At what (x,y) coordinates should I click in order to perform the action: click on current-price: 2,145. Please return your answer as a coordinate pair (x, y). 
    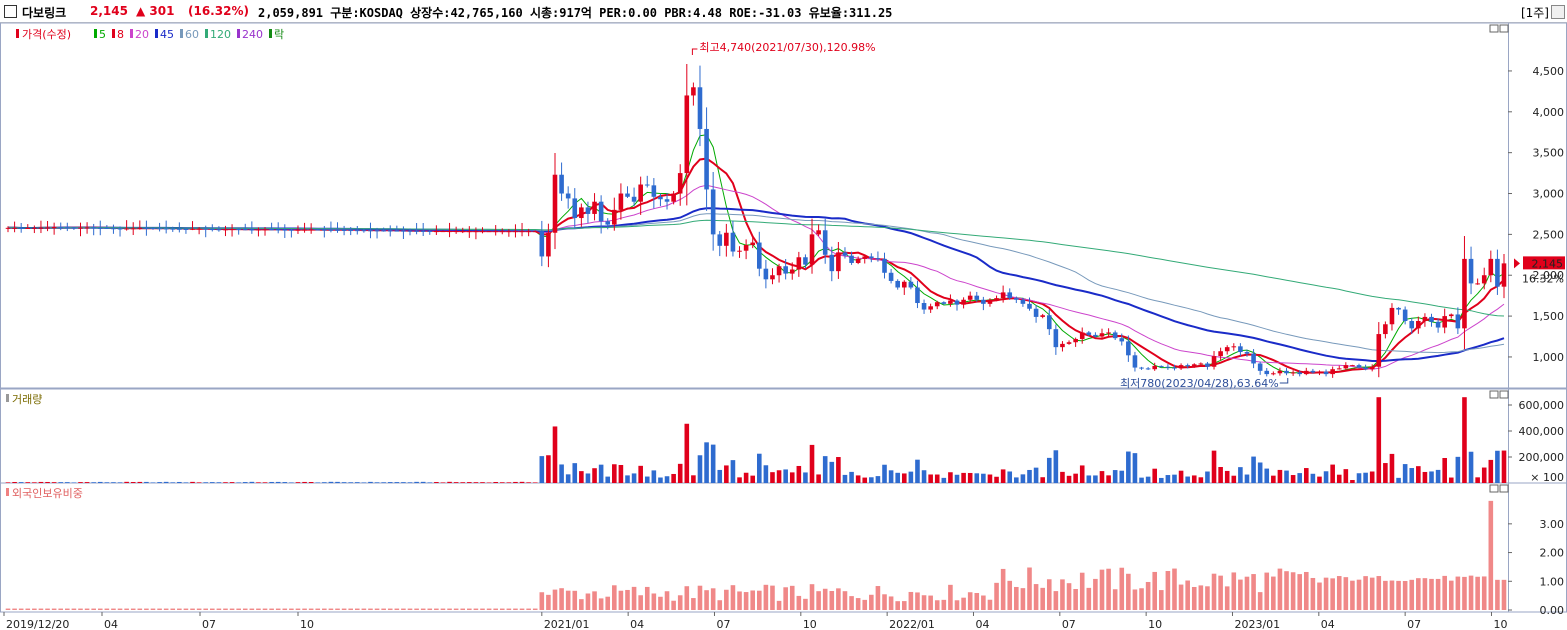
    Looking at the image, I should click on (109, 11).